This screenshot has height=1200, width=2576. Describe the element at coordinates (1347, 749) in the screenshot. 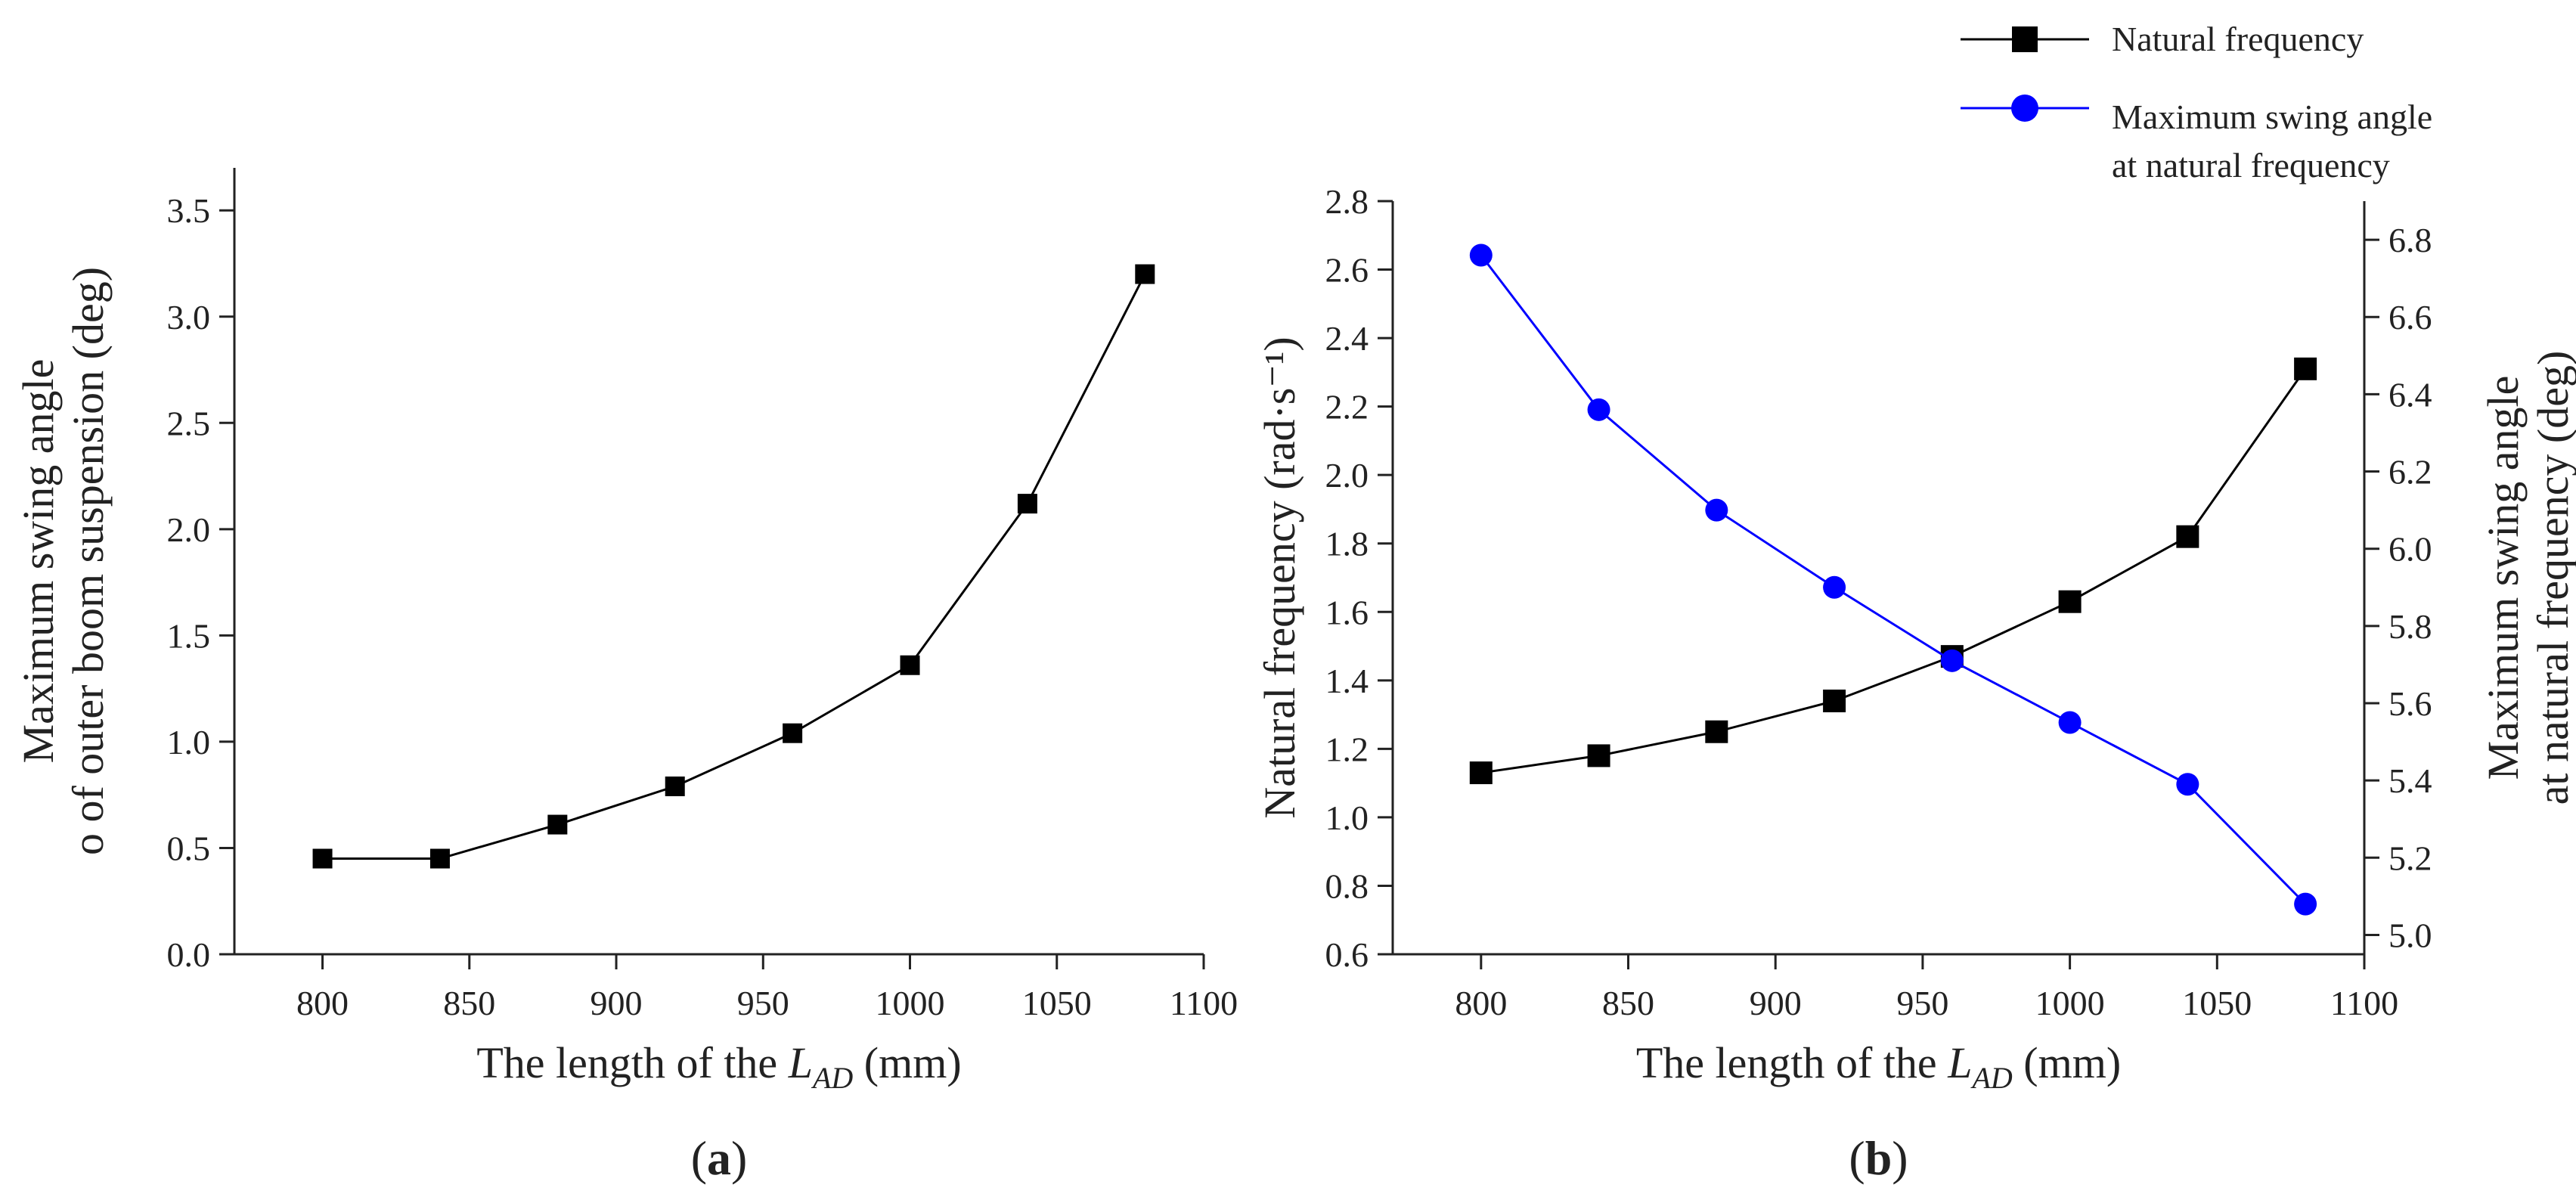

I see `y-left-tick-label: 1.2` at that location.